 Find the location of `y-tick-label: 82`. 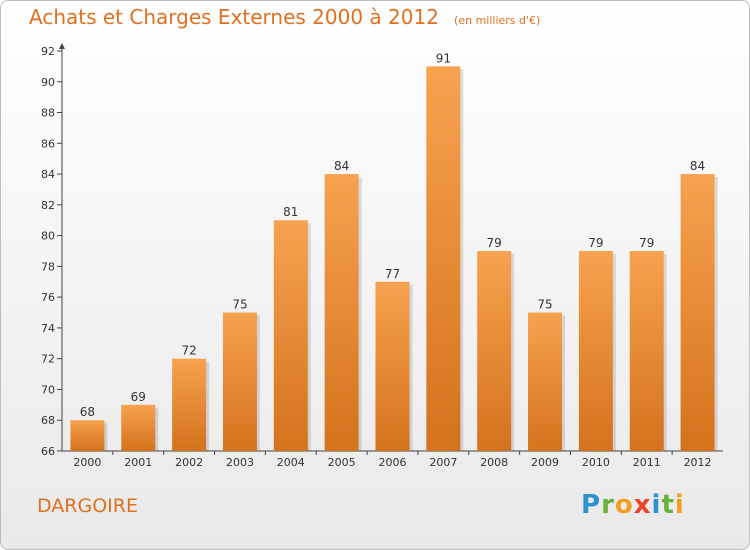

y-tick-label: 82 is located at coordinates (48, 205).